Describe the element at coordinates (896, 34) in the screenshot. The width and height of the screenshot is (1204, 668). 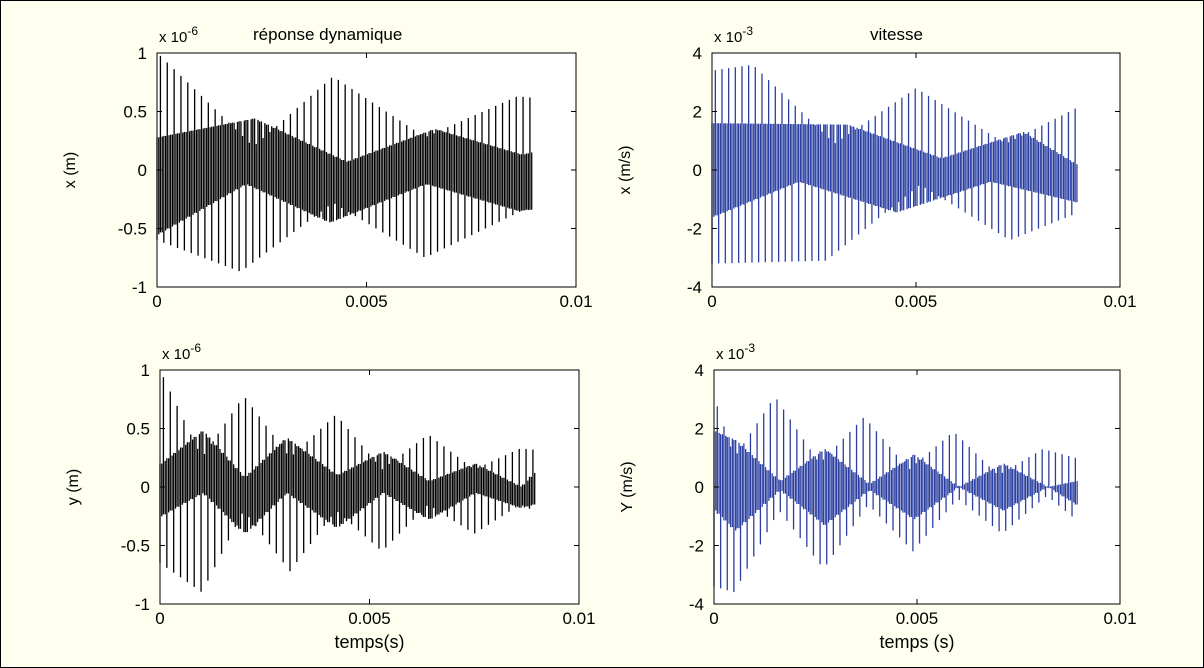
I see `chart-title: vitesse` at that location.